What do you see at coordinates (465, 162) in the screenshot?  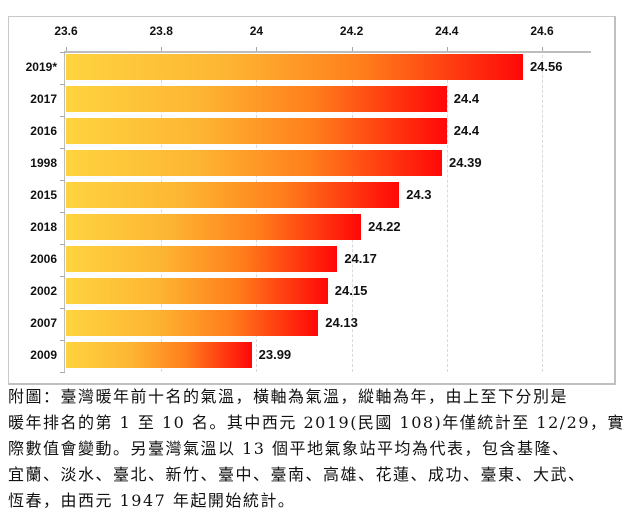 I see `value-label: 24.39` at bounding box center [465, 162].